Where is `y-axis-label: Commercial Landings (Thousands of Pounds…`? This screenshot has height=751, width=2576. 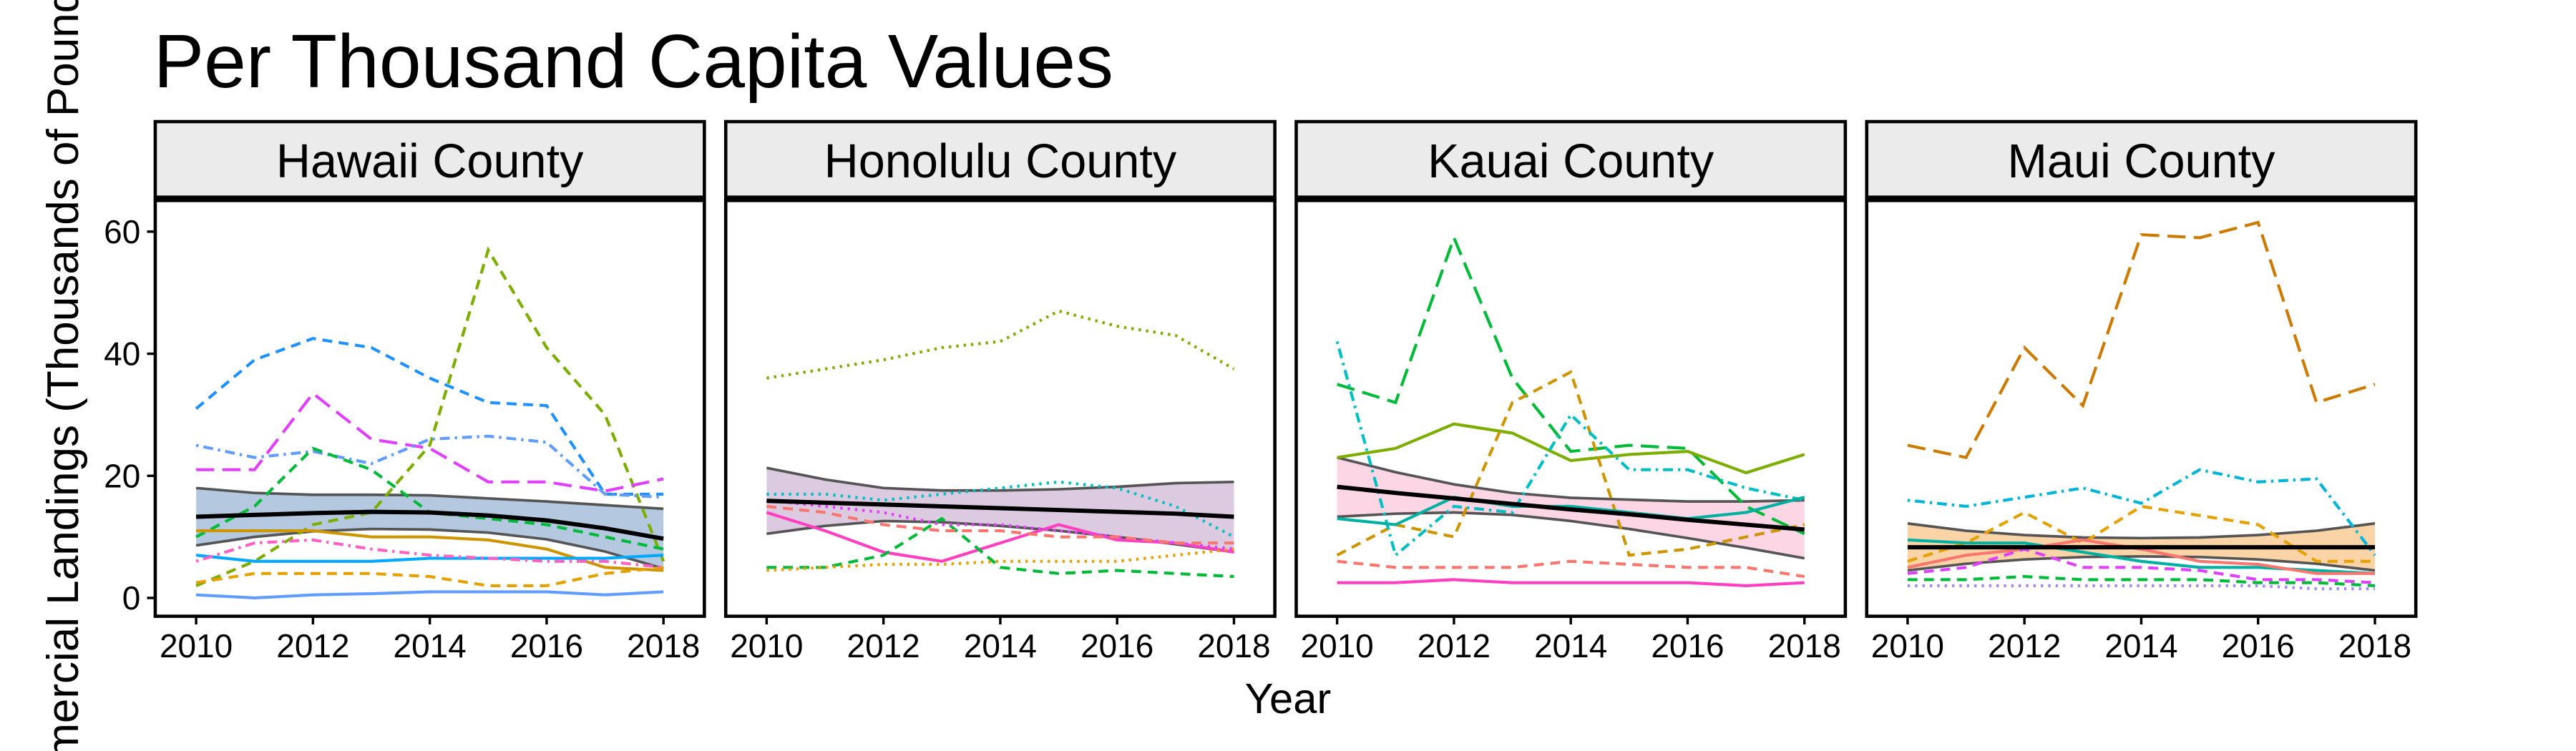
y-axis-label: Commercial Landings (Thousands of Pounds… is located at coordinates (63, 375).